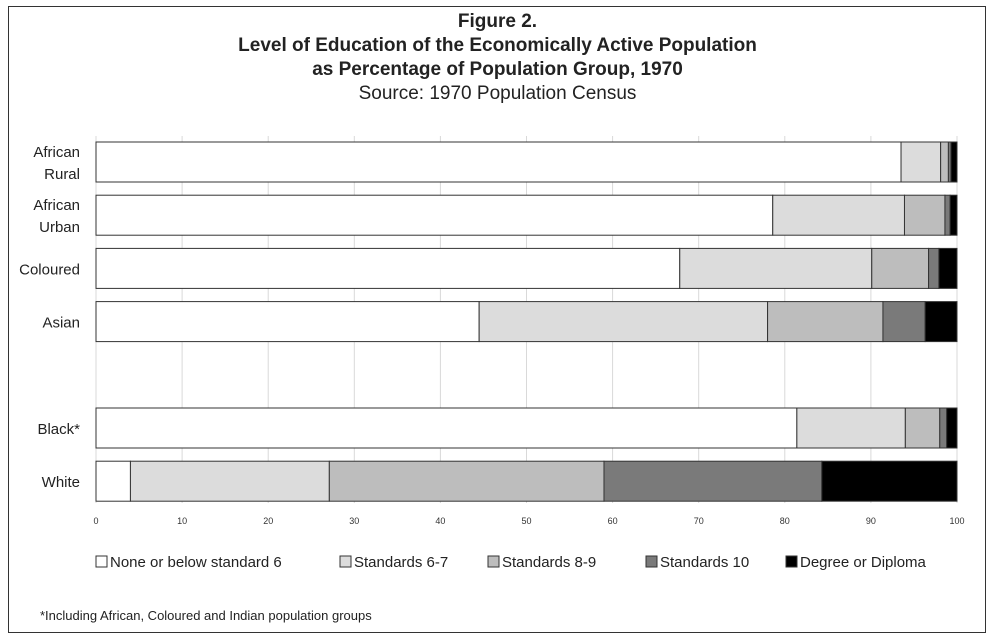 The width and height of the screenshot is (995, 639). Describe the element at coordinates (497, 21) in the screenshot. I see `chart-title-line-1: Figure 2.` at that location.